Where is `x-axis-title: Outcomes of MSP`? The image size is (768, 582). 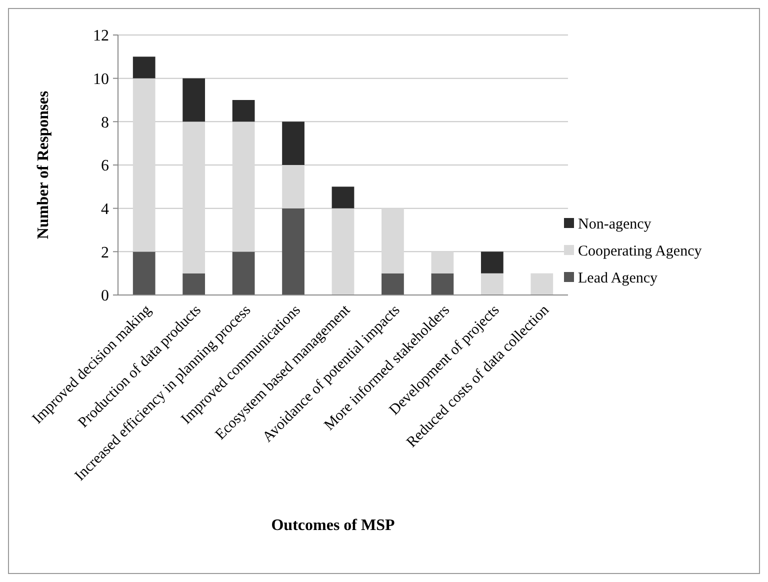
x-axis-title: Outcomes of MSP is located at coordinates (333, 525).